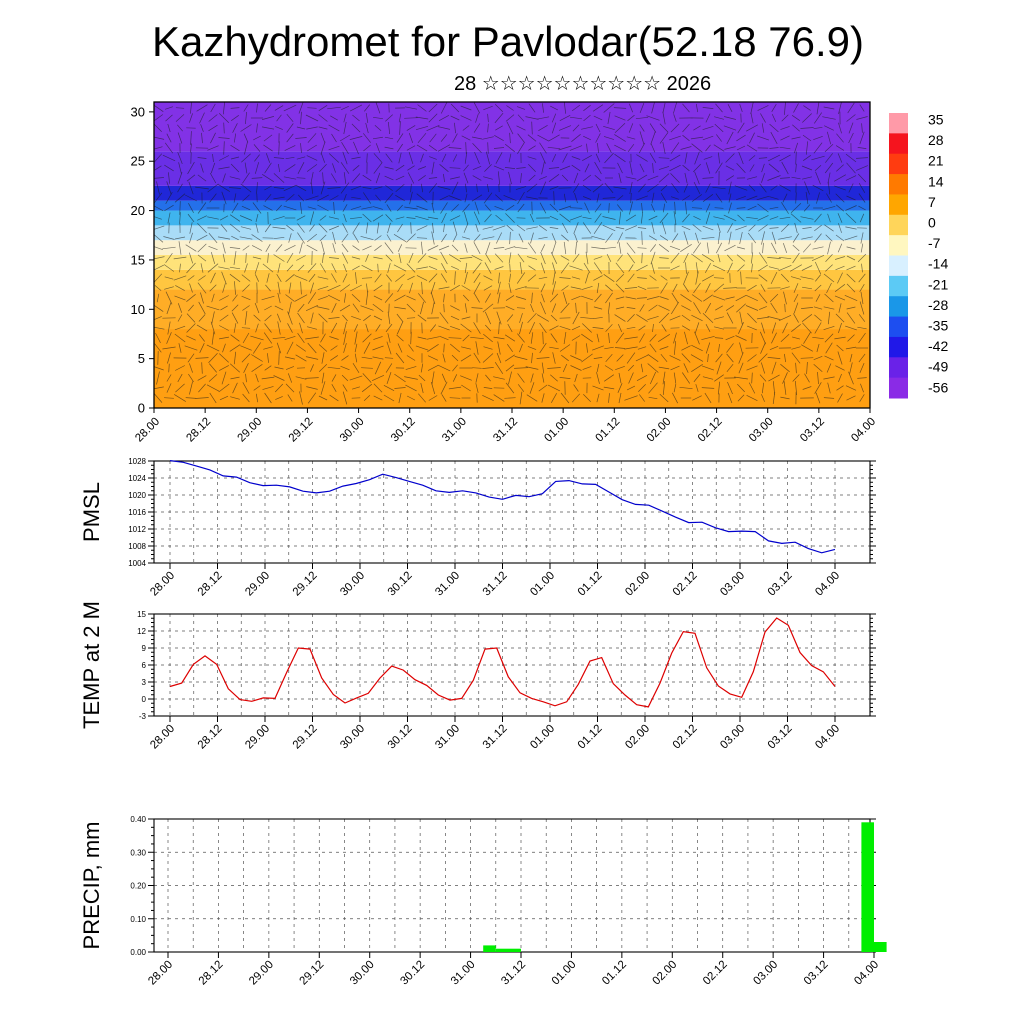 This screenshot has height=1024, width=1024. What do you see at coordinates (637, 584) in the screenshot?
I see `x-tick-label: 02.00` at bounding box center [637, 584].